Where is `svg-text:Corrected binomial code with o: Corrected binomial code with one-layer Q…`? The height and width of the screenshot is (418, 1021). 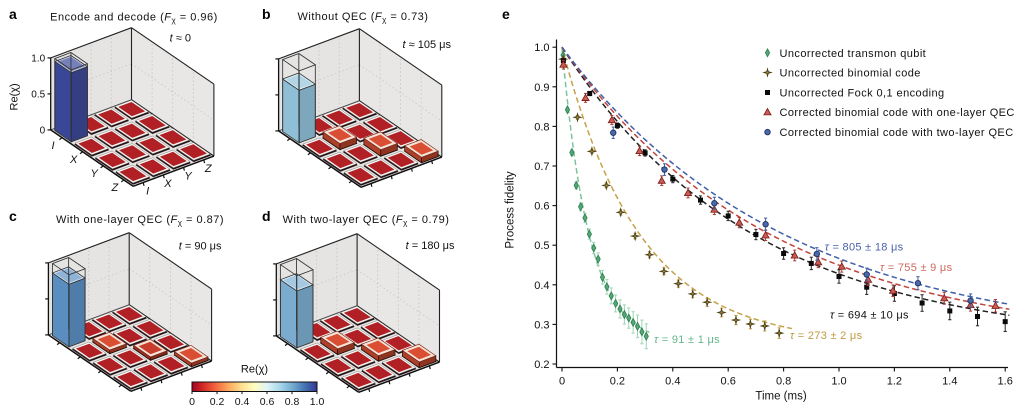
svg-text:Corrected binomial code with o: Corrected binomial code with one-layer Q… is located at coordinates (897, 113).